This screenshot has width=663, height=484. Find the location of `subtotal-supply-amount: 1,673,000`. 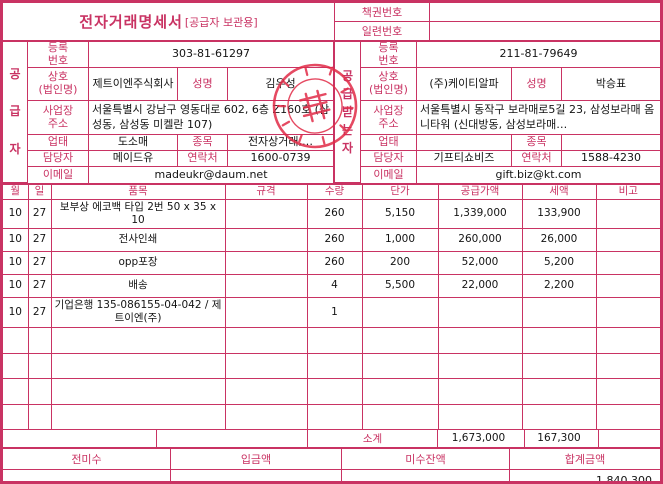

subtotal-supply-amount: 1,673,000 is located at coordinates (481, 438).